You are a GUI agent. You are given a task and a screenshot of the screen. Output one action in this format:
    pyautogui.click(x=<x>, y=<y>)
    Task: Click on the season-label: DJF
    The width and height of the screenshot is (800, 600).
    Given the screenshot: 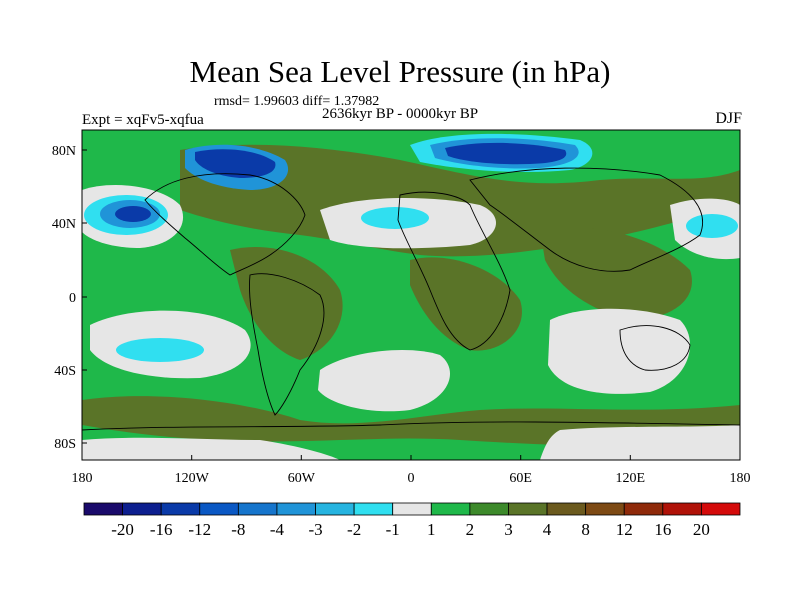 What is the action you would take?
    pyautogui.click(x=728, y=118)
    